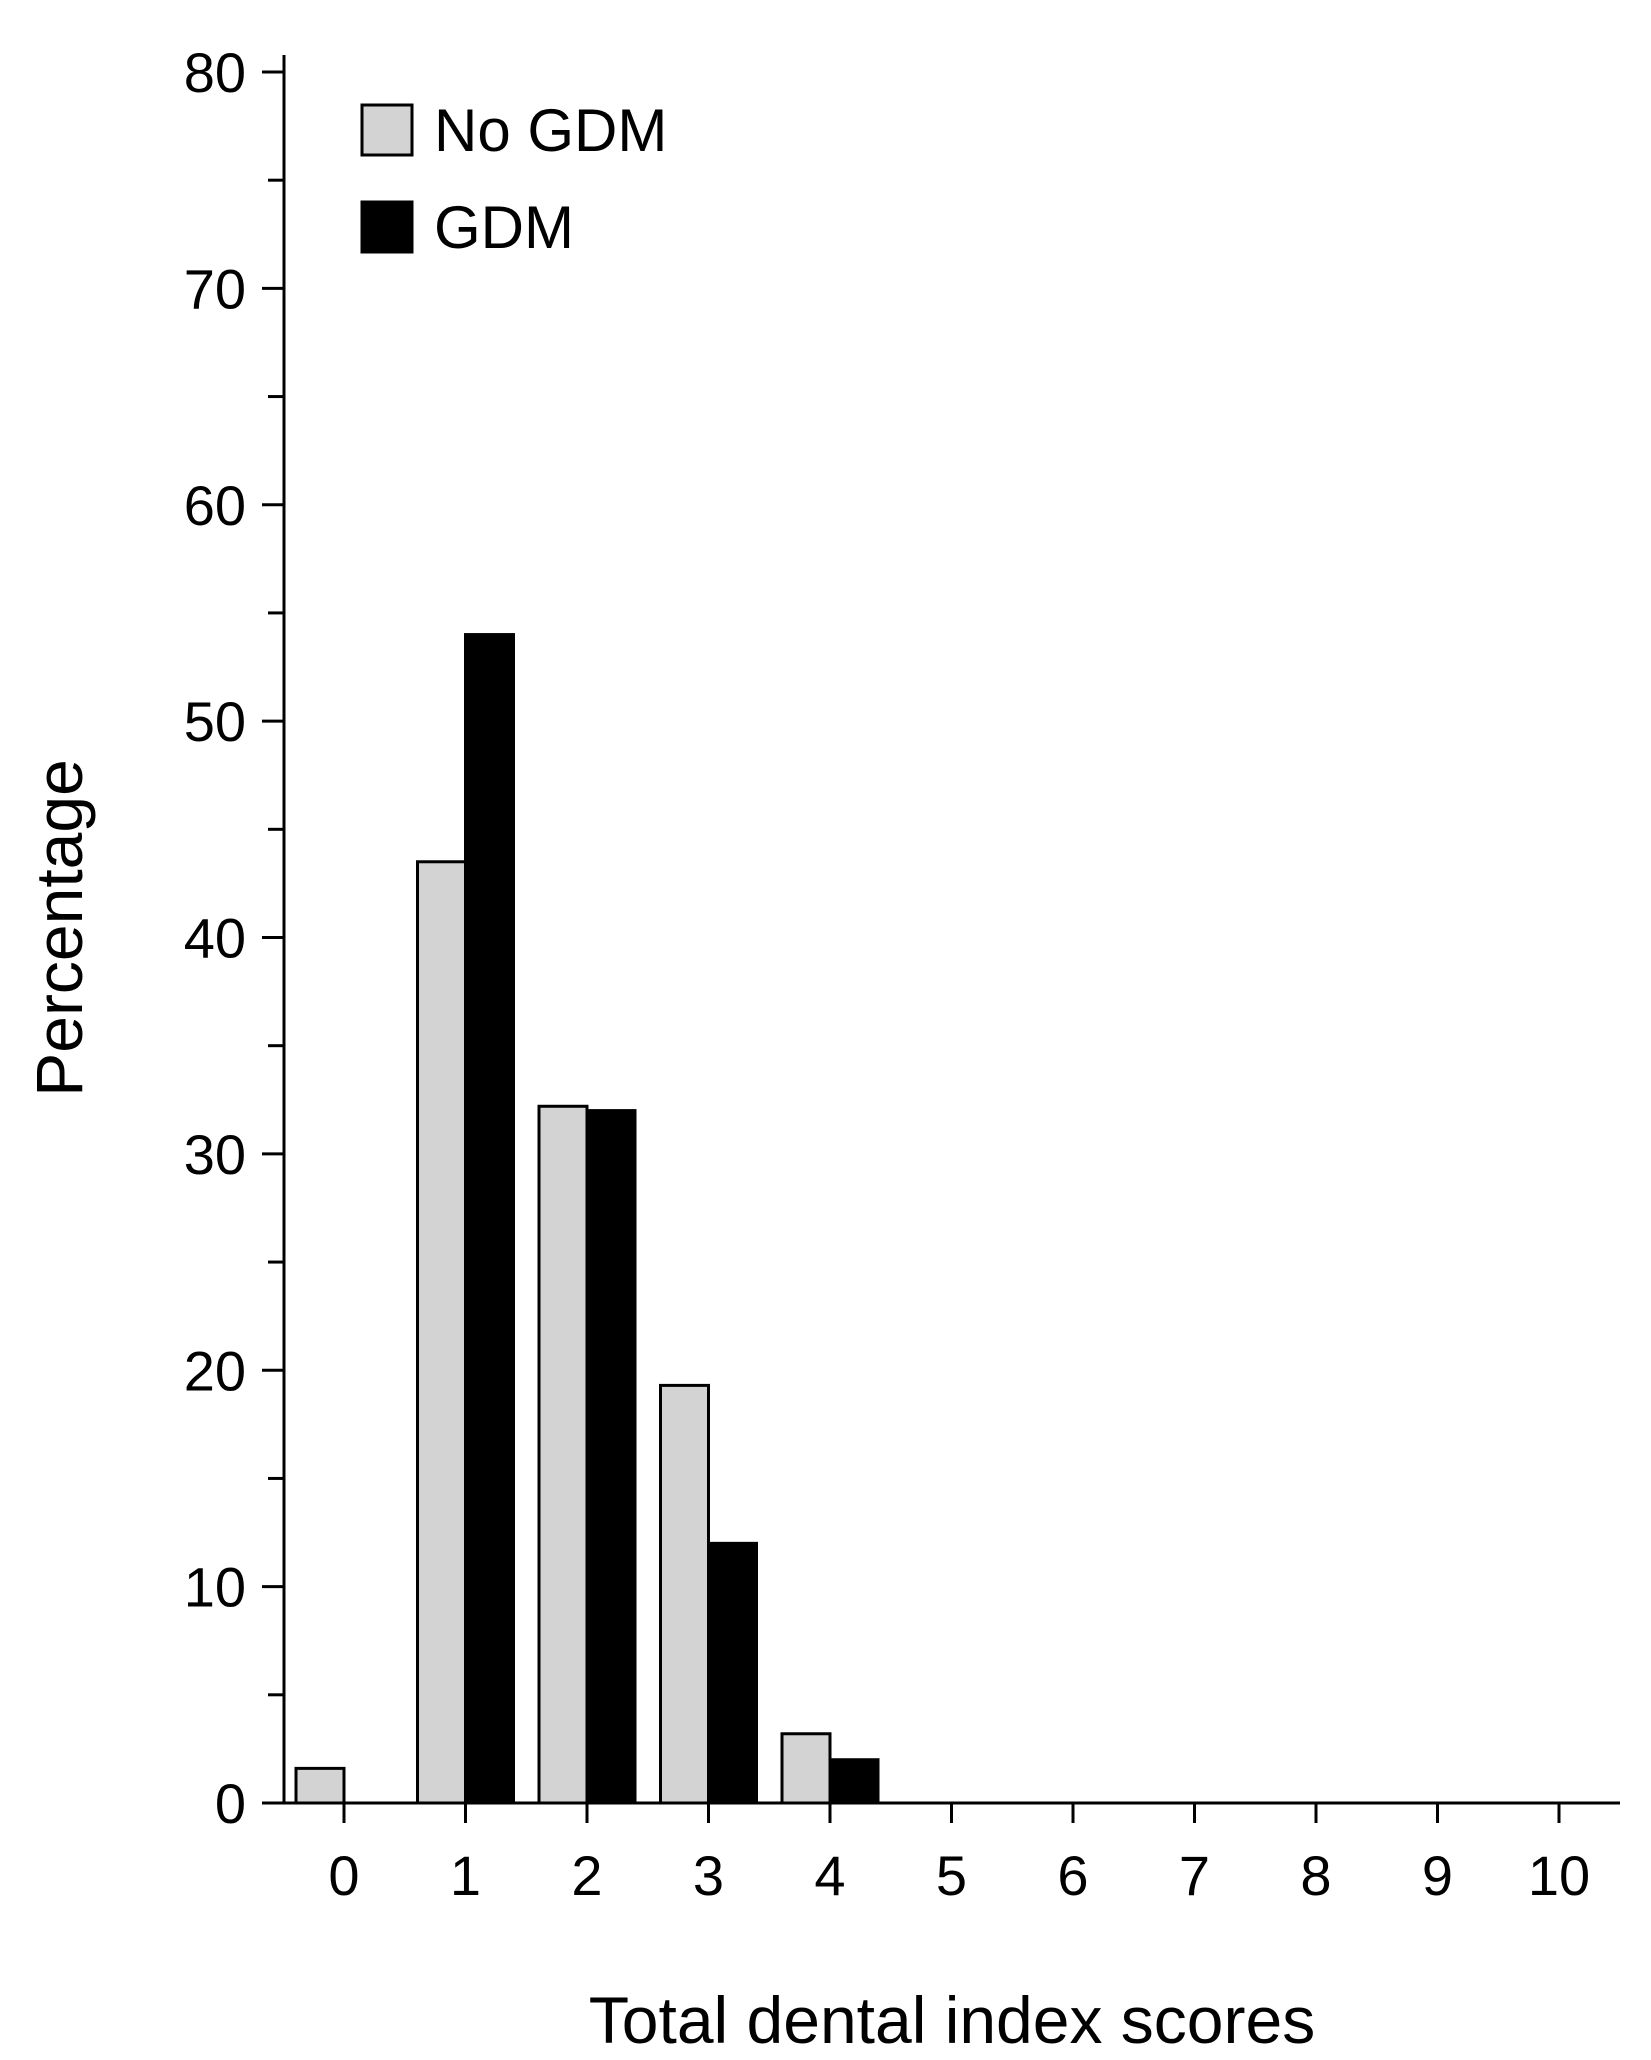 The height and width of the screenshot is (2060, 1651). Describe the element at coordinates (387, 227) in the screenshot. I see `legend-swatch-gdm` at that location.